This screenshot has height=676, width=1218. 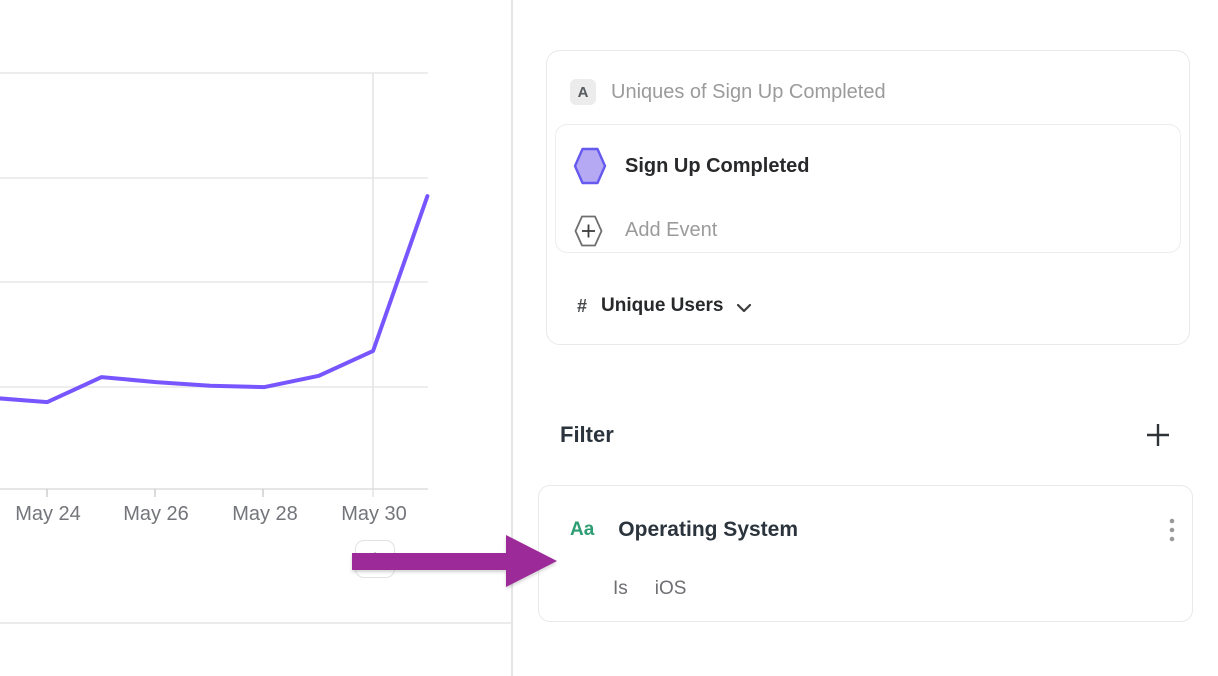 I want to click on filter-property-row: Aa Operating System, so click(x=873, y=530).